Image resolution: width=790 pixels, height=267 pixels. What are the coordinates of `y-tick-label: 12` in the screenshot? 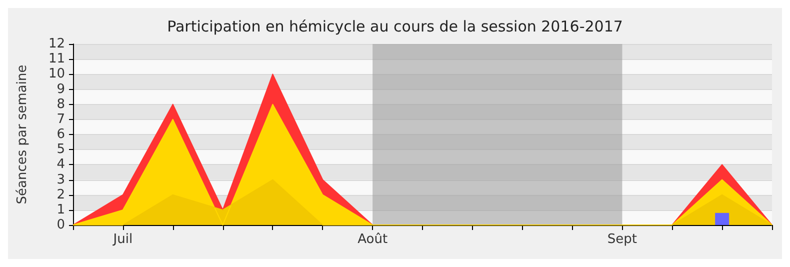 It's located at (56, 44).